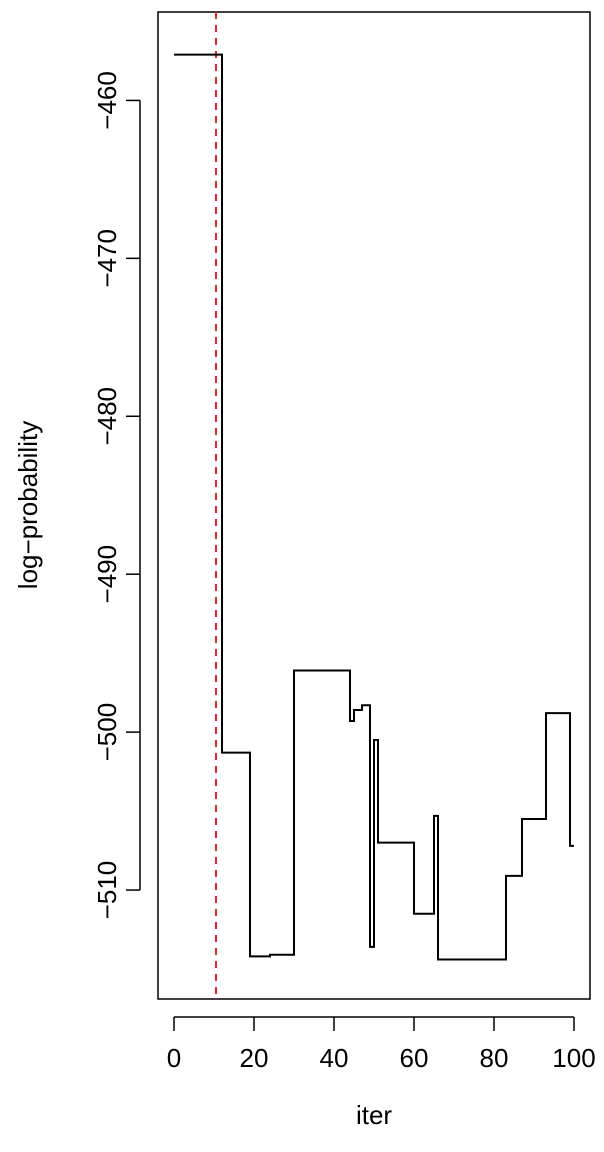  I want to click on x-tick-label: 100, so click(573, 1058).